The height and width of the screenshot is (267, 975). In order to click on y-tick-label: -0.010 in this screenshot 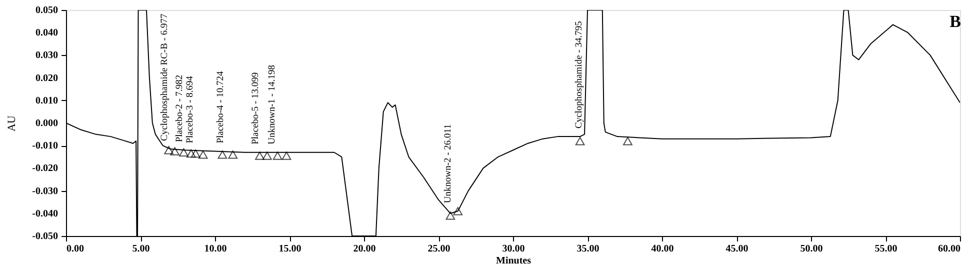, I will do `click(45, 146)`.